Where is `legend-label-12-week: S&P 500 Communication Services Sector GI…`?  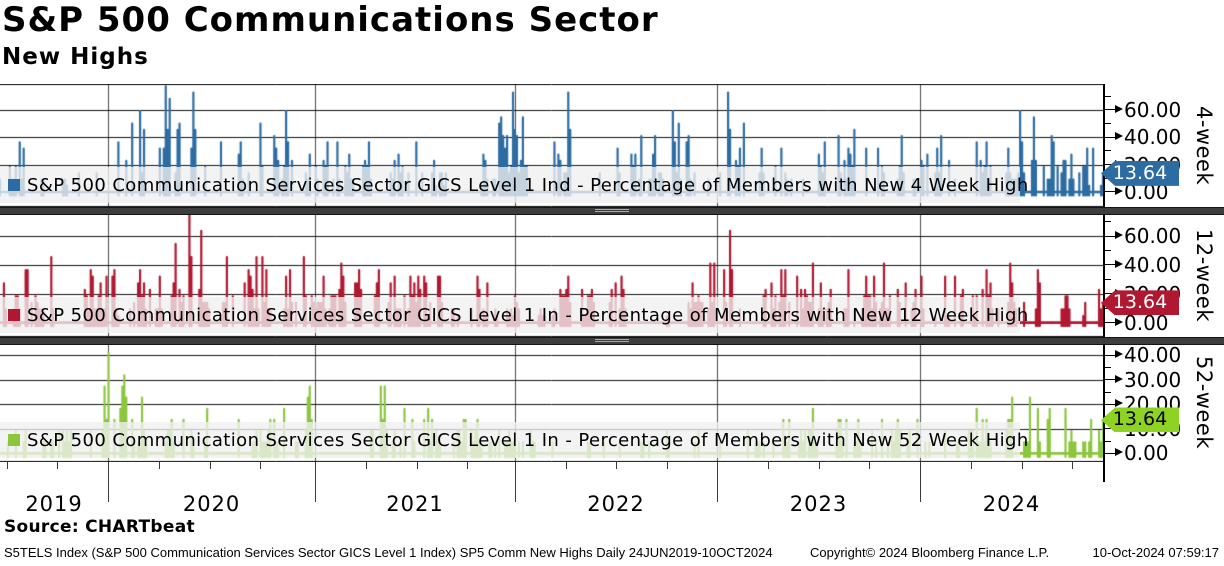
legend-label-12-week: S&P 500 Communication Services Sector GI… is located at coordinates (528, 315).